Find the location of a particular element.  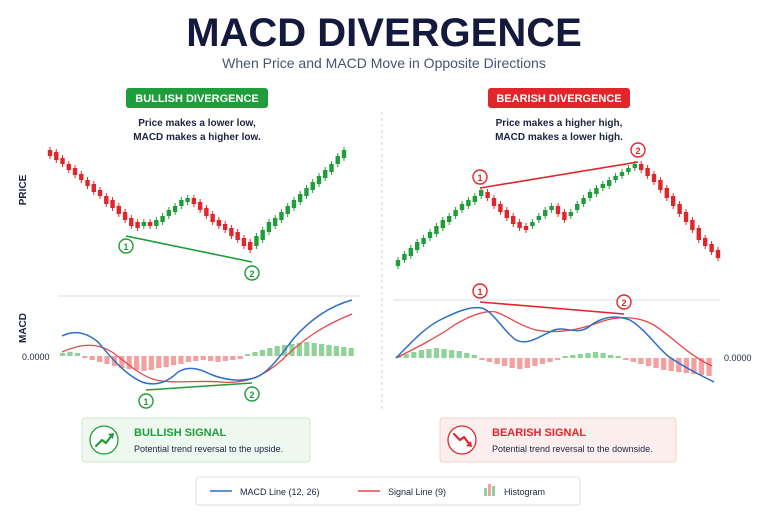

bullish-price-candles is located at coordinates (197, 200).